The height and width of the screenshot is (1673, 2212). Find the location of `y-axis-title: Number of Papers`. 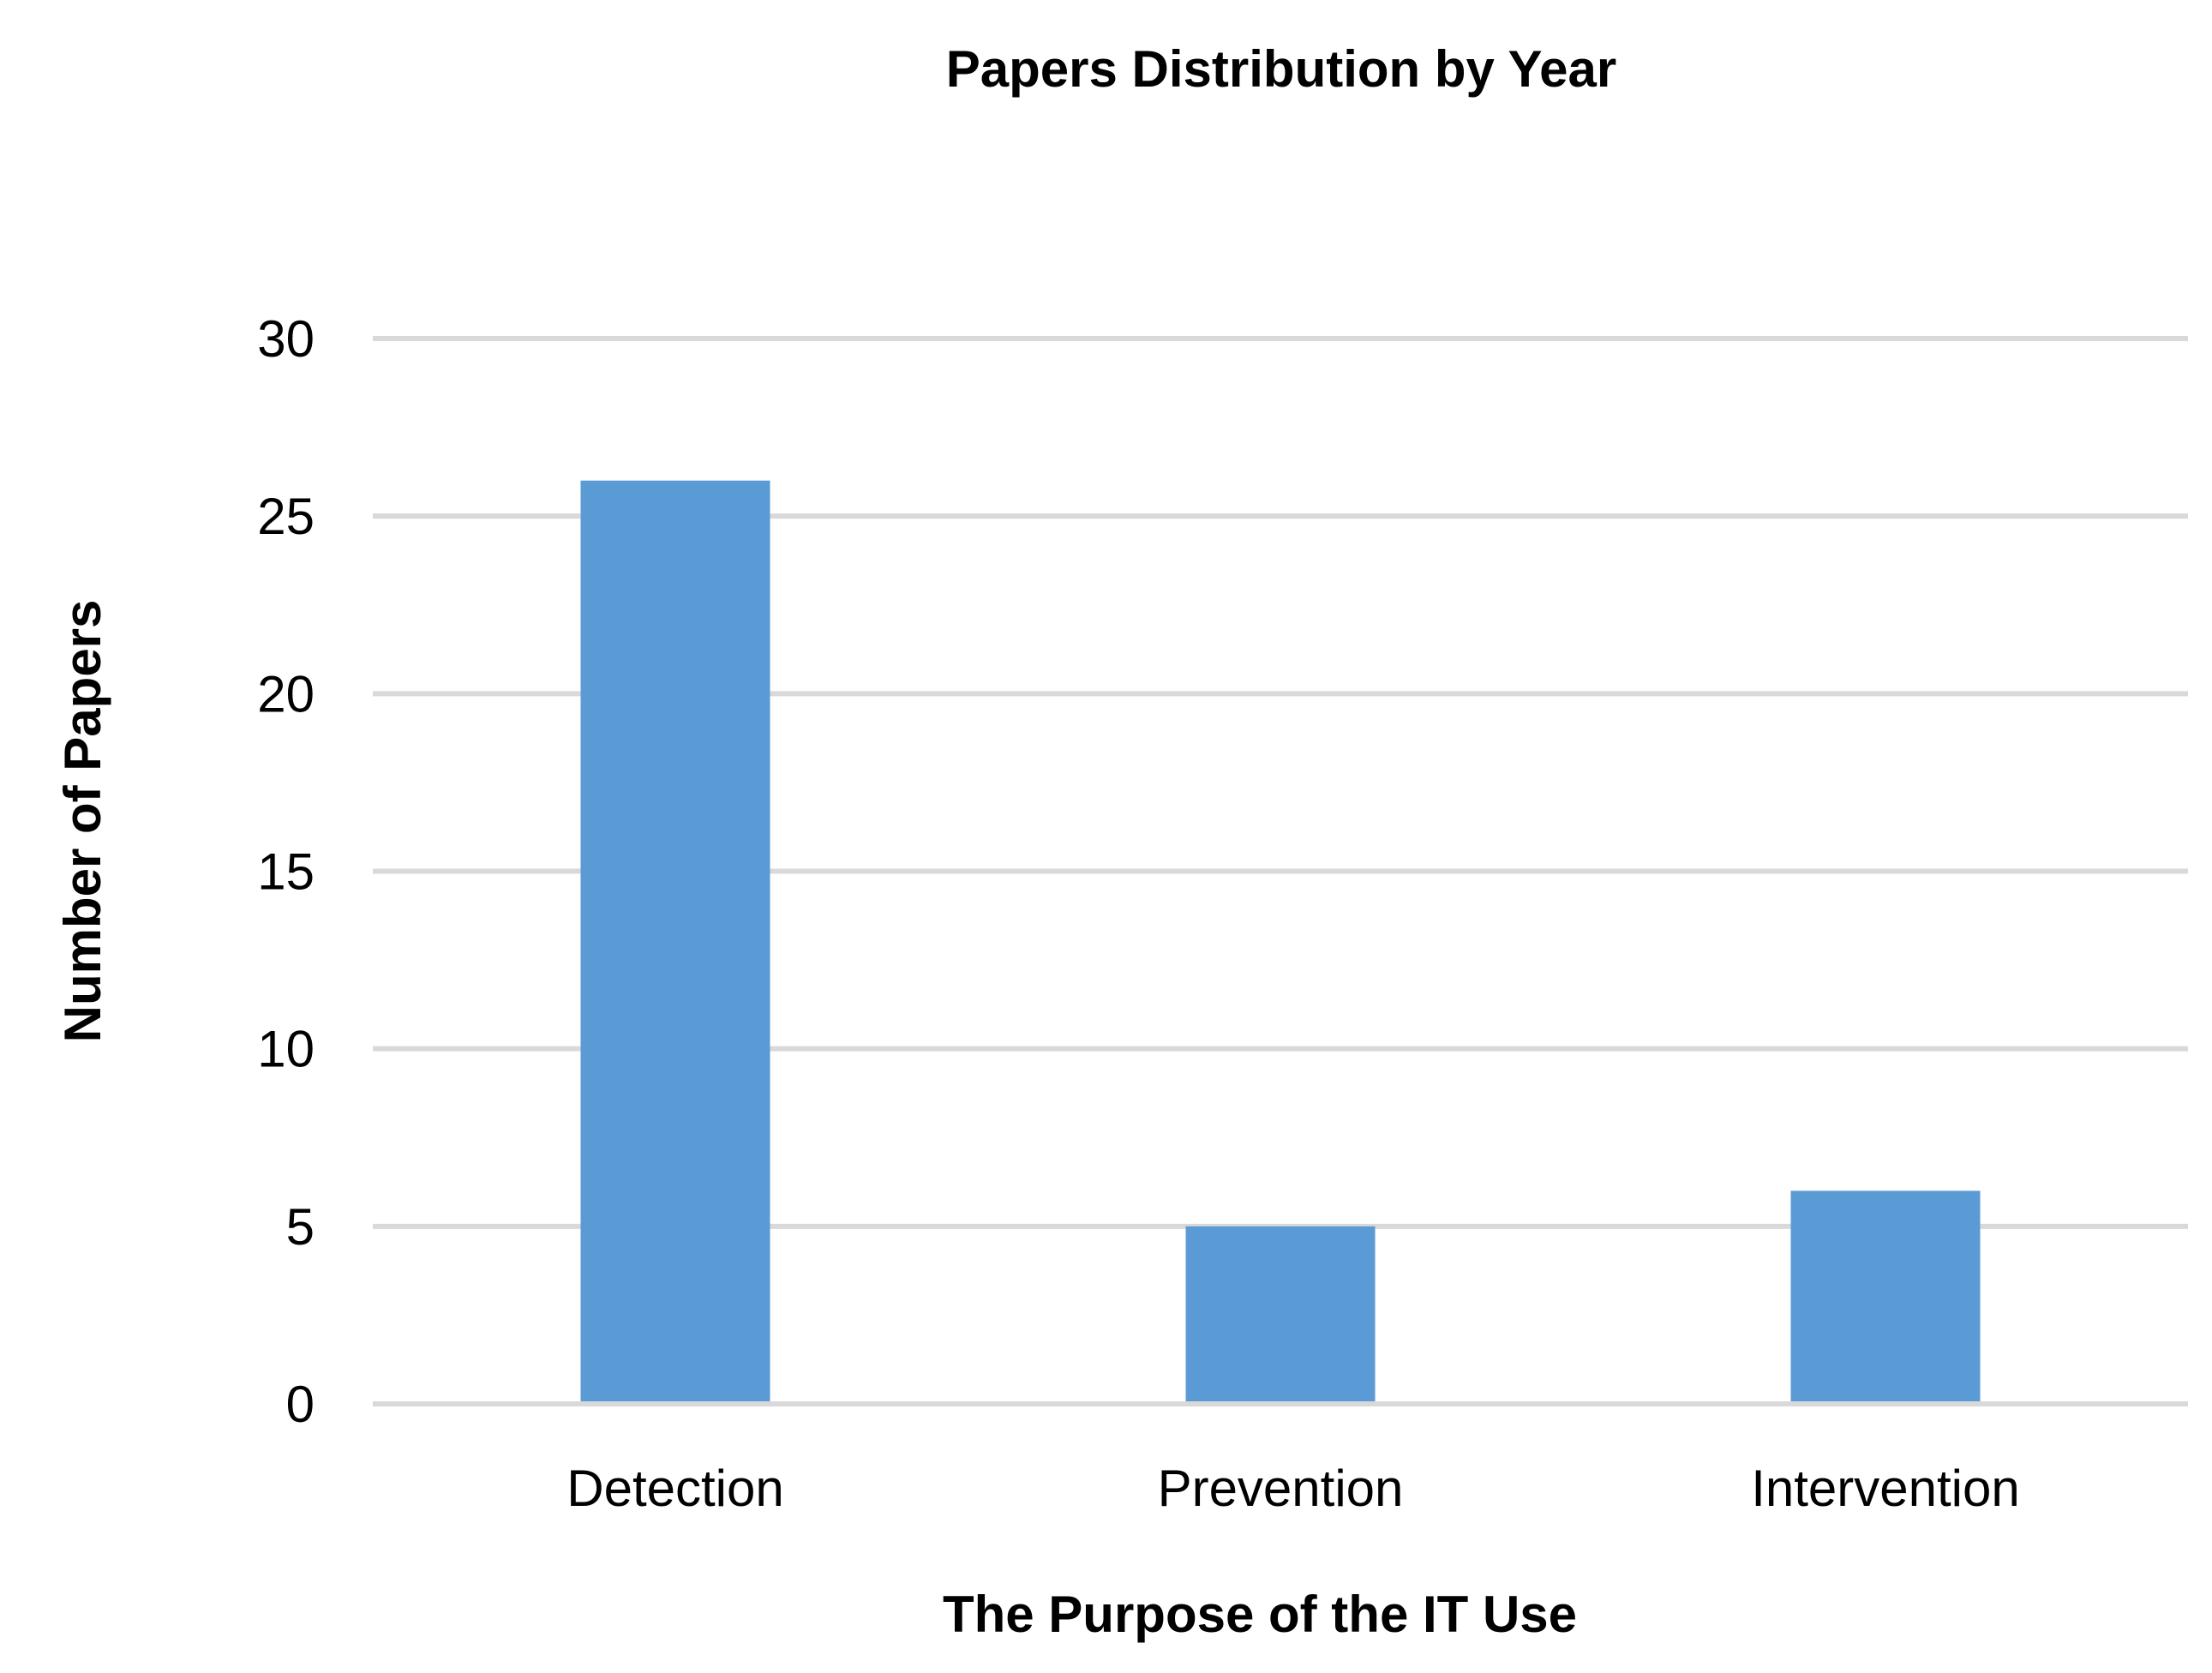

y-axis-title: Number of Papers is located at coordinates (83, 821).